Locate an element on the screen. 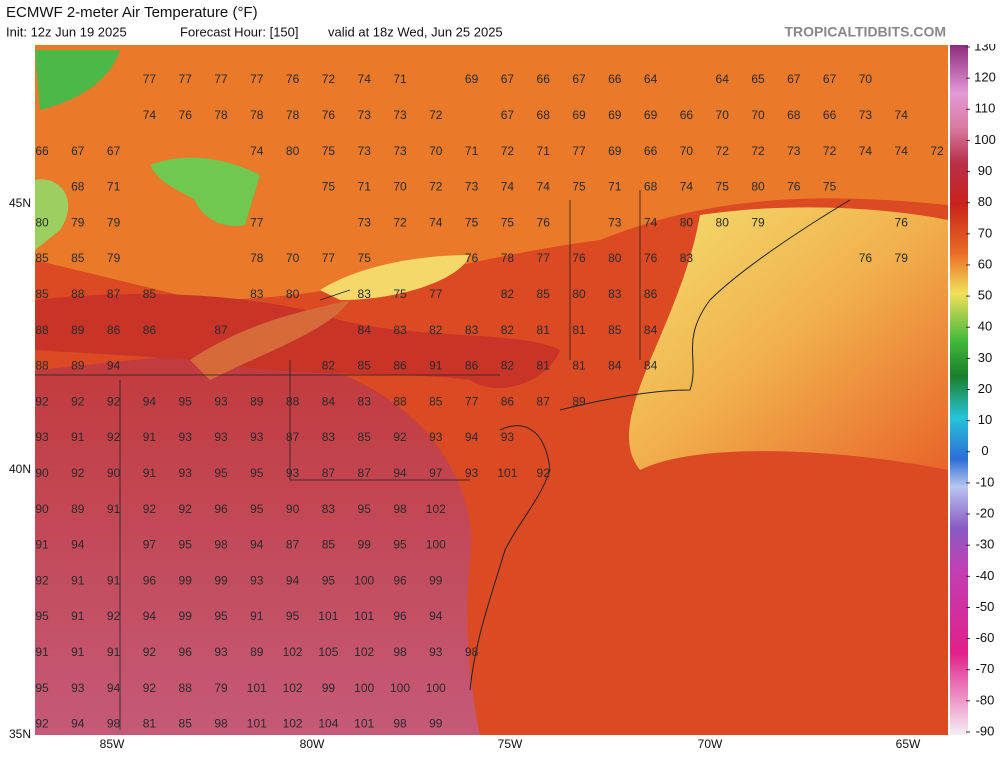  colorbar-label: 40 is located at coordinates (985, 326).